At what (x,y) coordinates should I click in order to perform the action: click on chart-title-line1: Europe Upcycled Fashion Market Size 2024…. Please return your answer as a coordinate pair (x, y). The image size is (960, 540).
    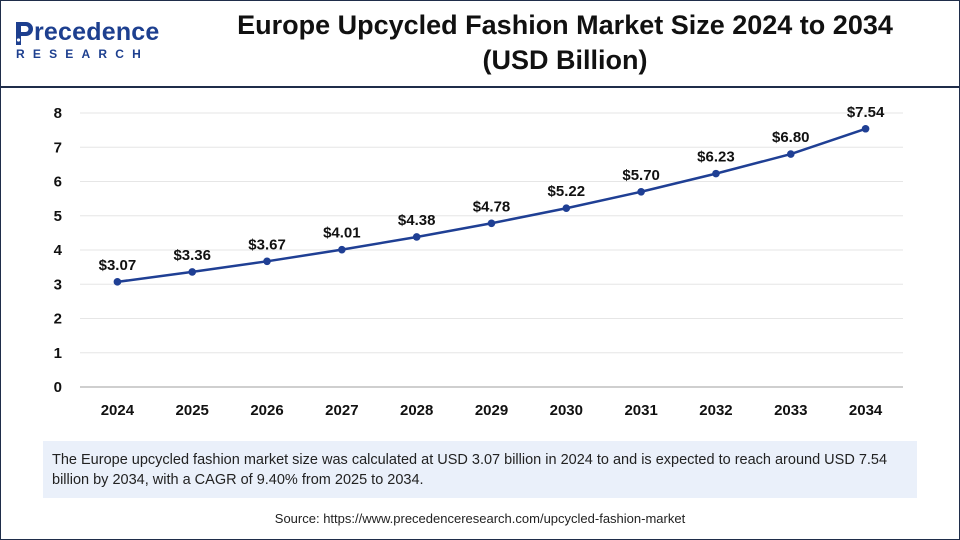
    Looking at the image, I should click on (565, 25).